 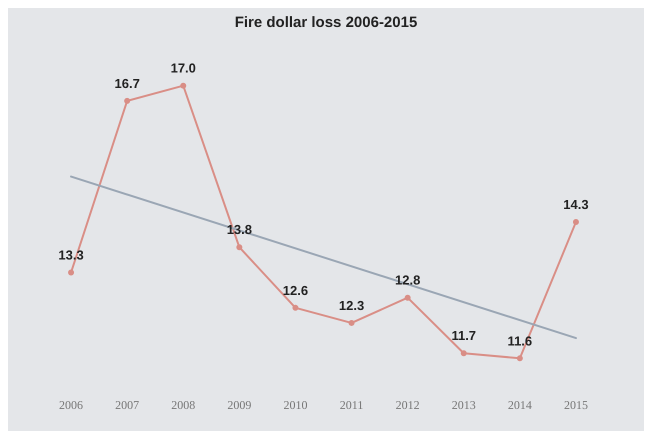 I want to click on x-tick-label: 2010, so click(x=295, y=405).